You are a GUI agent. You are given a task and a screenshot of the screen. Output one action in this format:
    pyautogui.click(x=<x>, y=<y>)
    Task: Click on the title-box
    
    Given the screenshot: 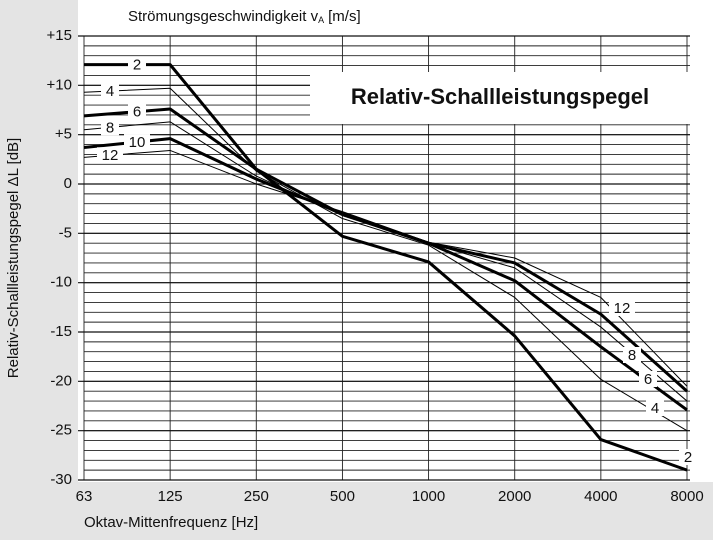 What is the action you would take?
    pyautogui.click(x=500, y=98)
    